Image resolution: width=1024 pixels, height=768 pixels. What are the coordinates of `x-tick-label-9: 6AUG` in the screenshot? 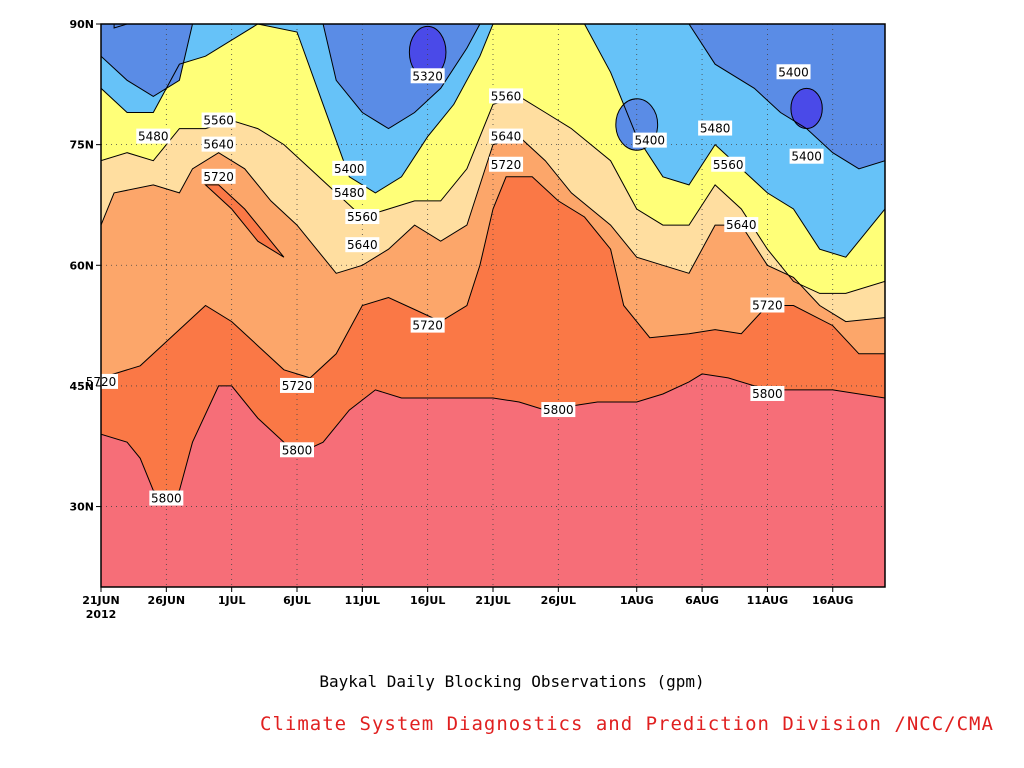 It's located at (702, 600).